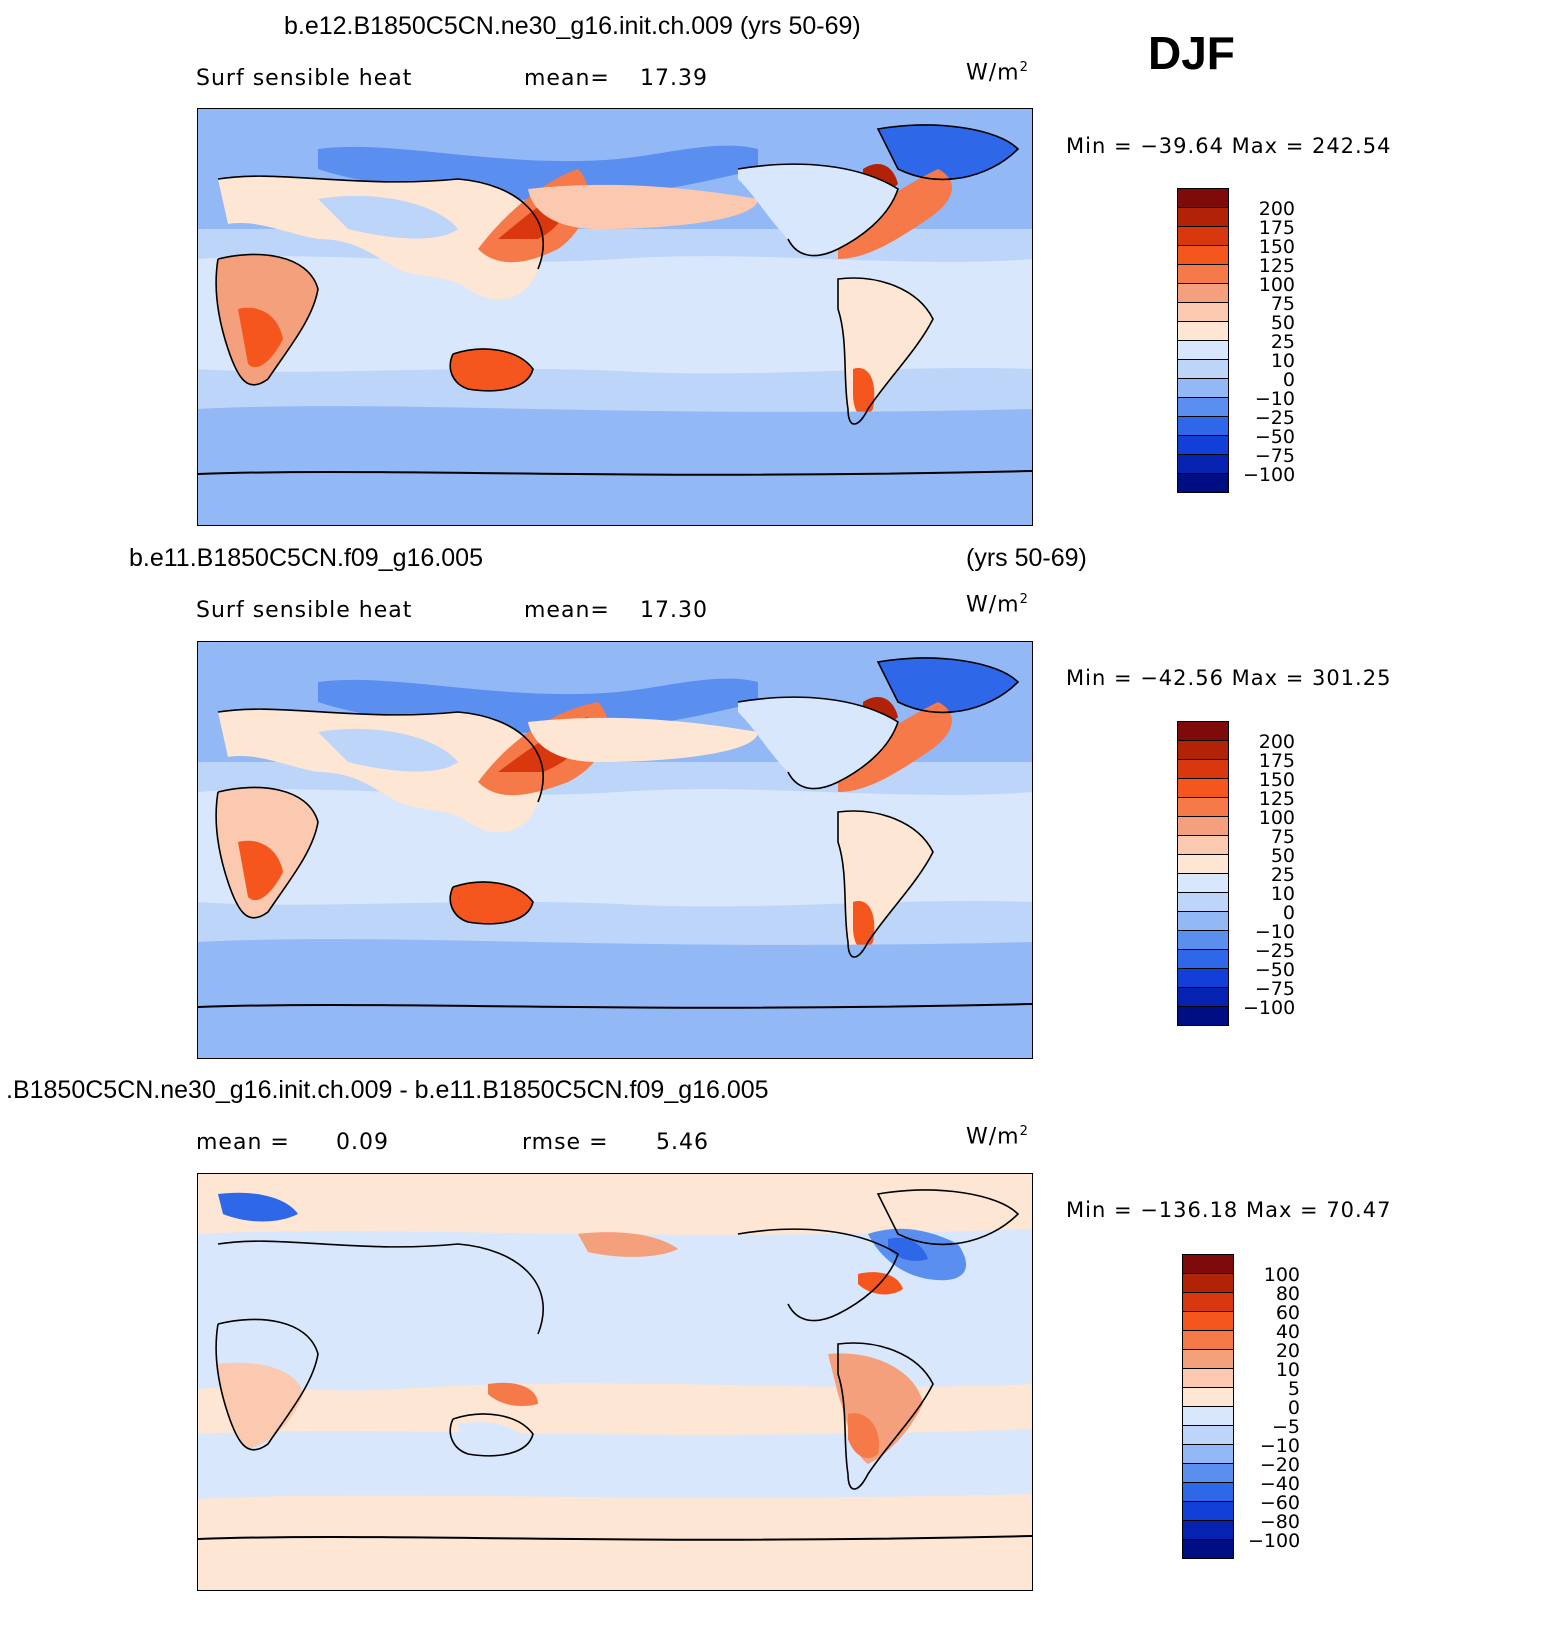 This screenshot has width=1541, height=1625. What do you see at coordinates (1287, 1351) in the screenshot?
I see `colorbar-label: 20` at bounding box center [1287, 1351].